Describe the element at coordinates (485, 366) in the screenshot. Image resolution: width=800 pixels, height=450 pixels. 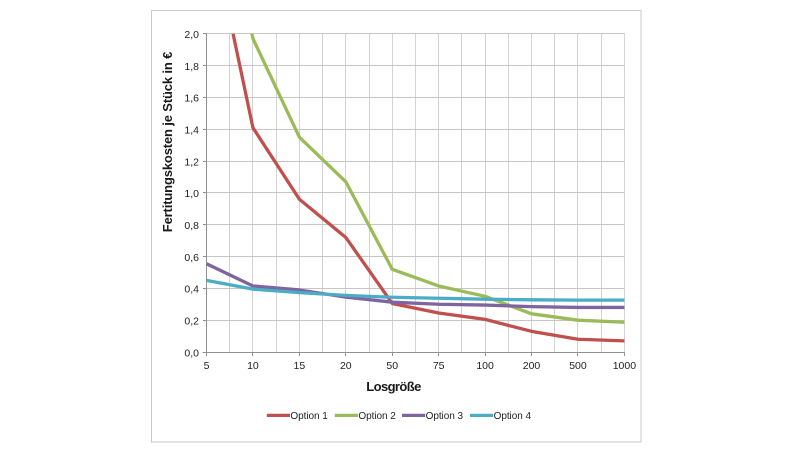
I see `svg-text: 100` at that location.